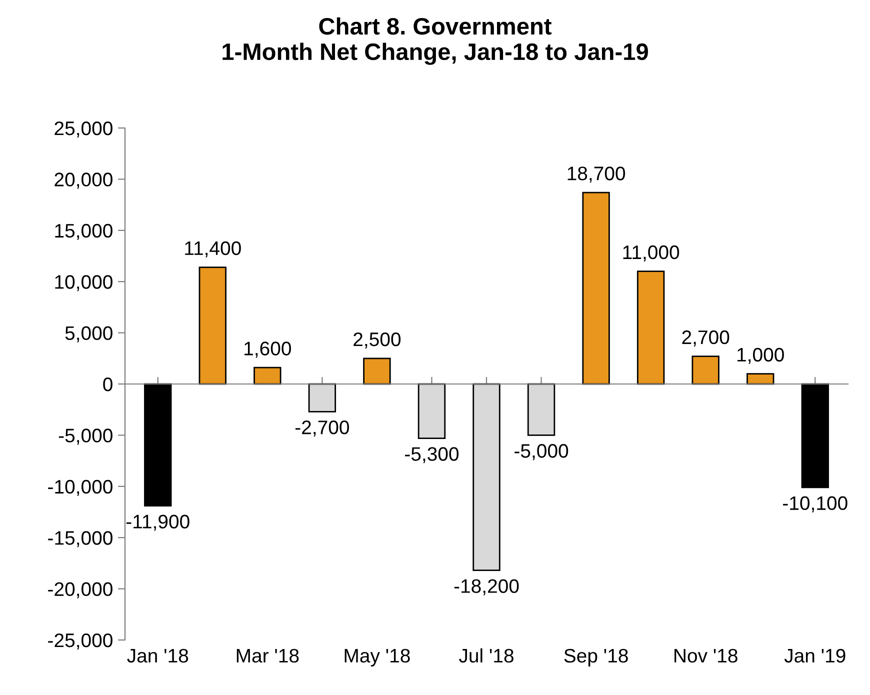 This screenshot has width=870, height=695. What do you see at coordinates (435, 41) in the screenshot?
I see `chart-title: Chart 8. Government 1-Month Net Change, Jan-18 to Jan-19` at bounding box center [435, 41].